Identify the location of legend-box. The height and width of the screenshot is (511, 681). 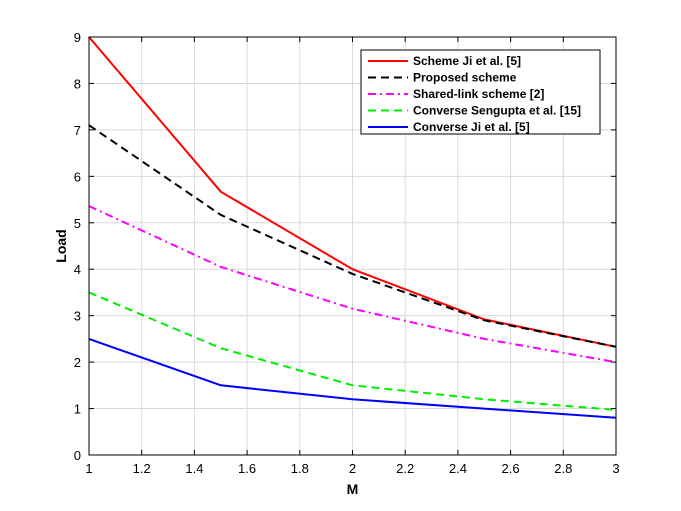
(480, 92).